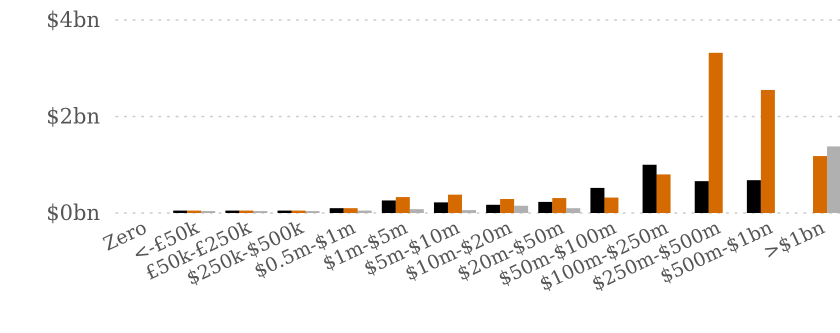  What do you see at coordinates (73, 20) in the screenshot?
I see `y-tick-label: $4bn` at bounding box center [73, 20].